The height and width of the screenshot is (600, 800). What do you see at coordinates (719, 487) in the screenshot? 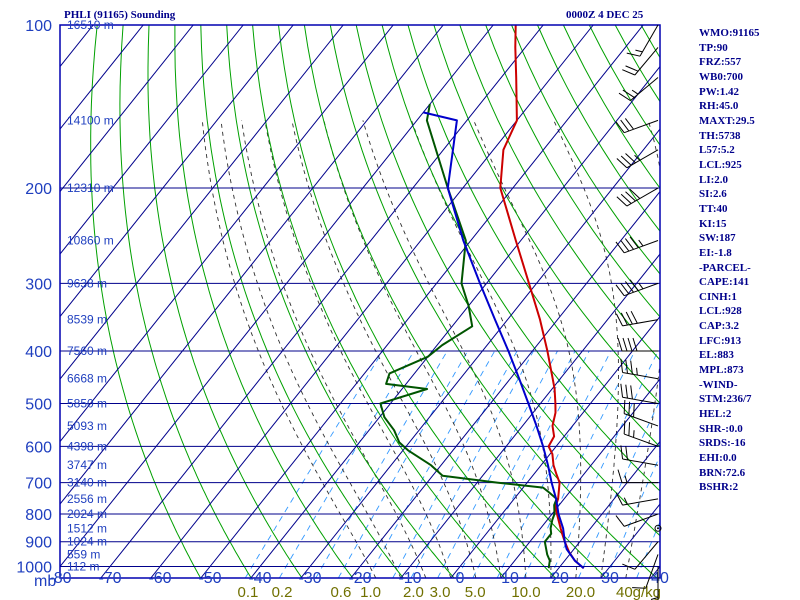
I see `index-item: BSHR:2` at bounding box center [719, 487].